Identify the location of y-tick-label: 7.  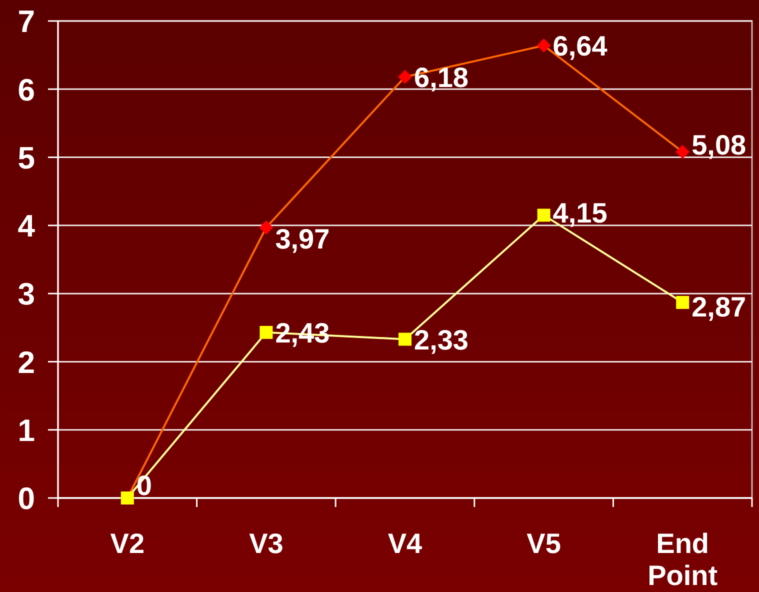
(26, 22).